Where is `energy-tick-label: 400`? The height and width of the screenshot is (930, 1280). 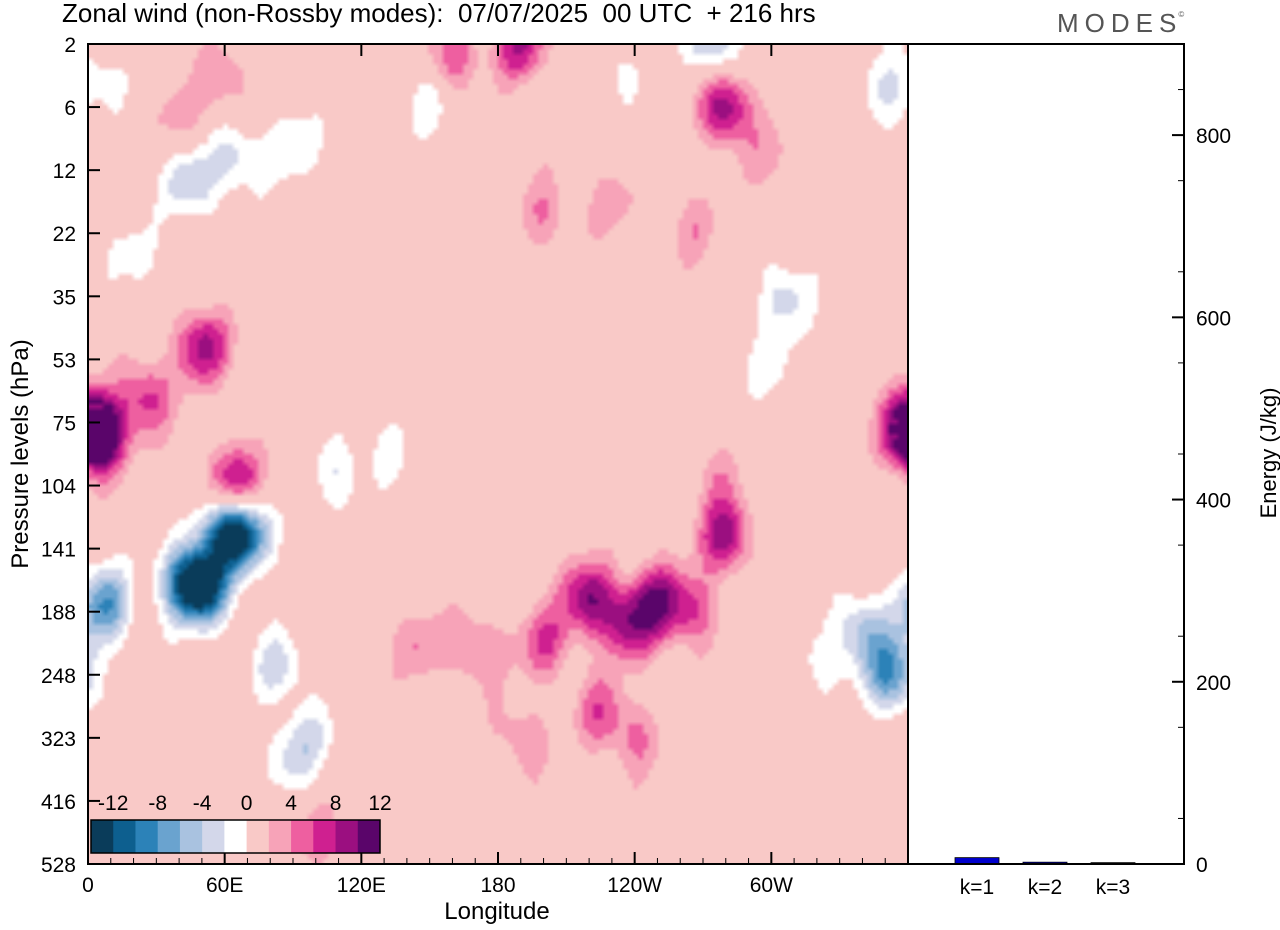 energy-tick-label: 400 is located at coordinates (1213, 501).